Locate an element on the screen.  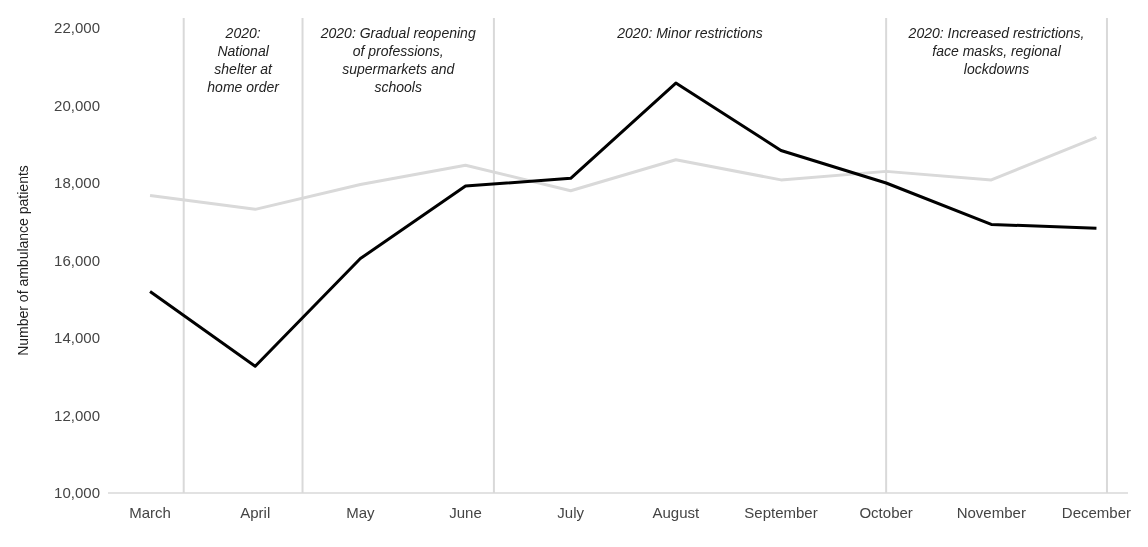
y-tick-label: 22,000 is located at coordinates (77, 28).